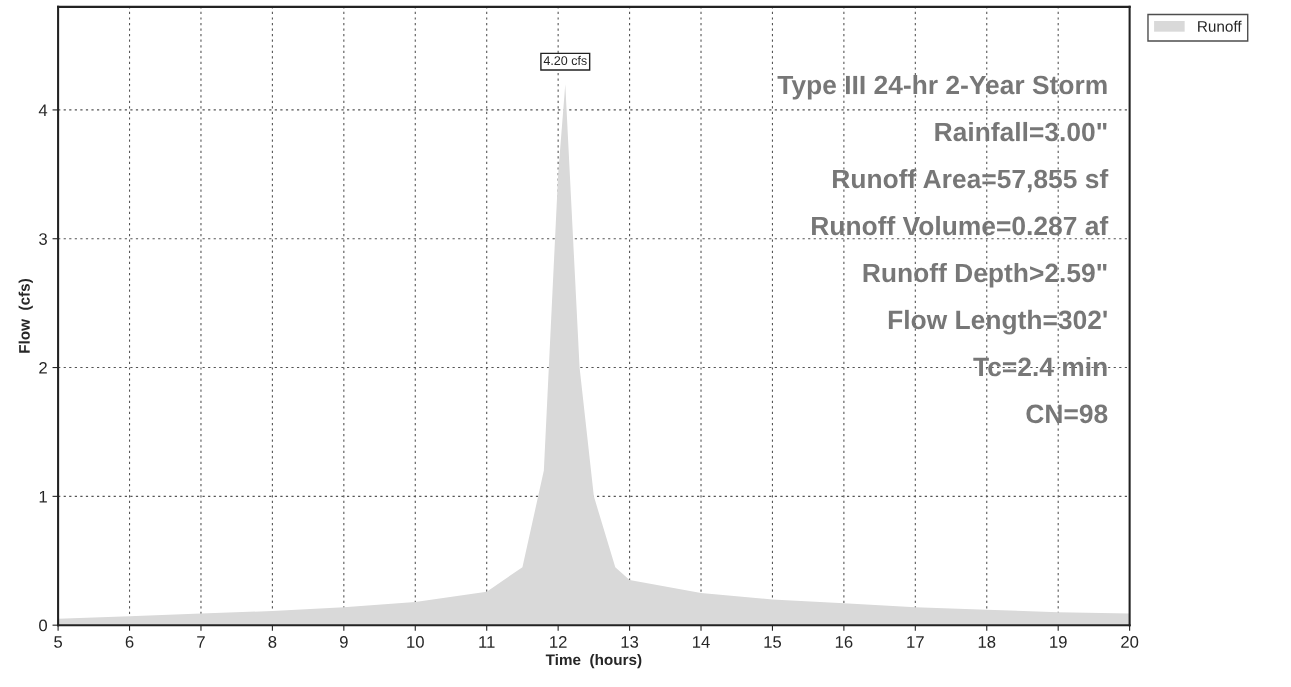 The image size is (1291, 687). What do you see at coordinates (960, 225) in the screenshot?
I see `annotation: Runoff Volume=0.287 af` at bounding box center [960, 225].